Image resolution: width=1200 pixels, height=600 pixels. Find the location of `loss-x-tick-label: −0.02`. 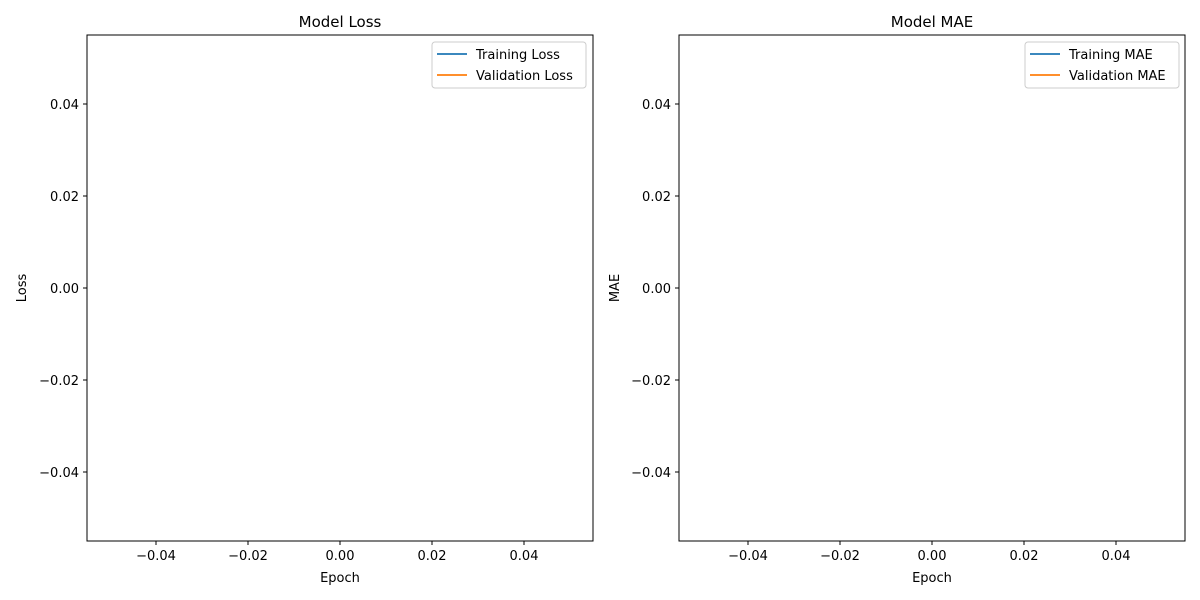

loss-x-tick-label: −0.02 is located at coordinates (248, 556).